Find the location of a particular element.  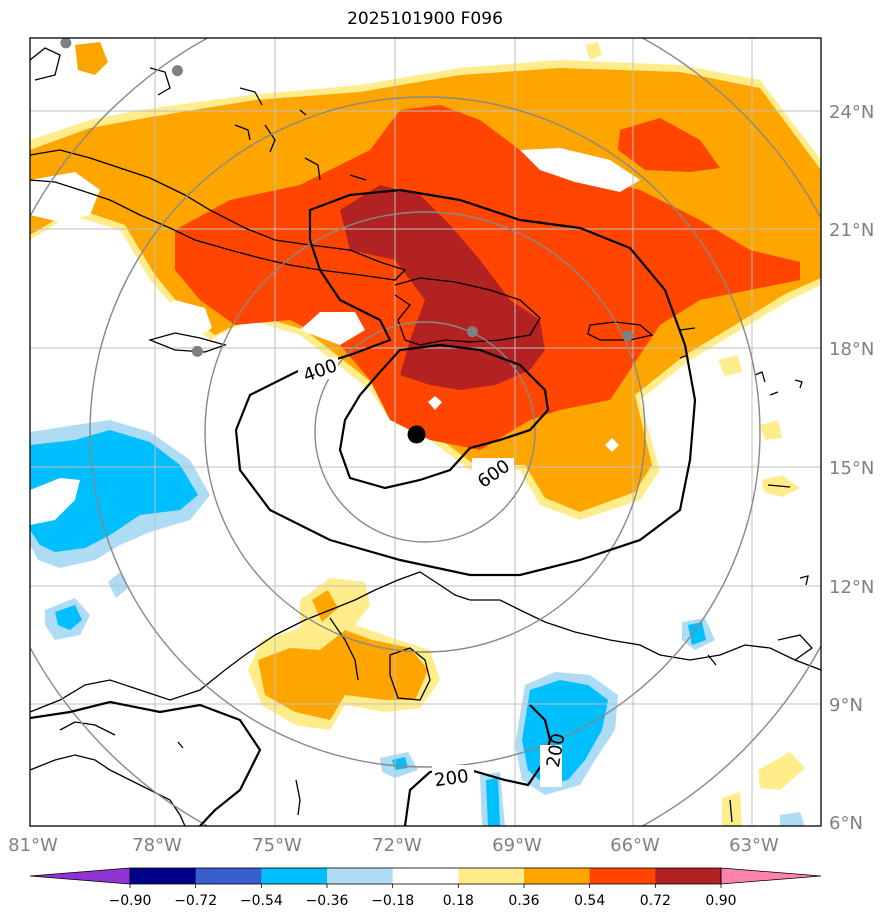

lat-label: 12°N is located at coordinates (851, 587).